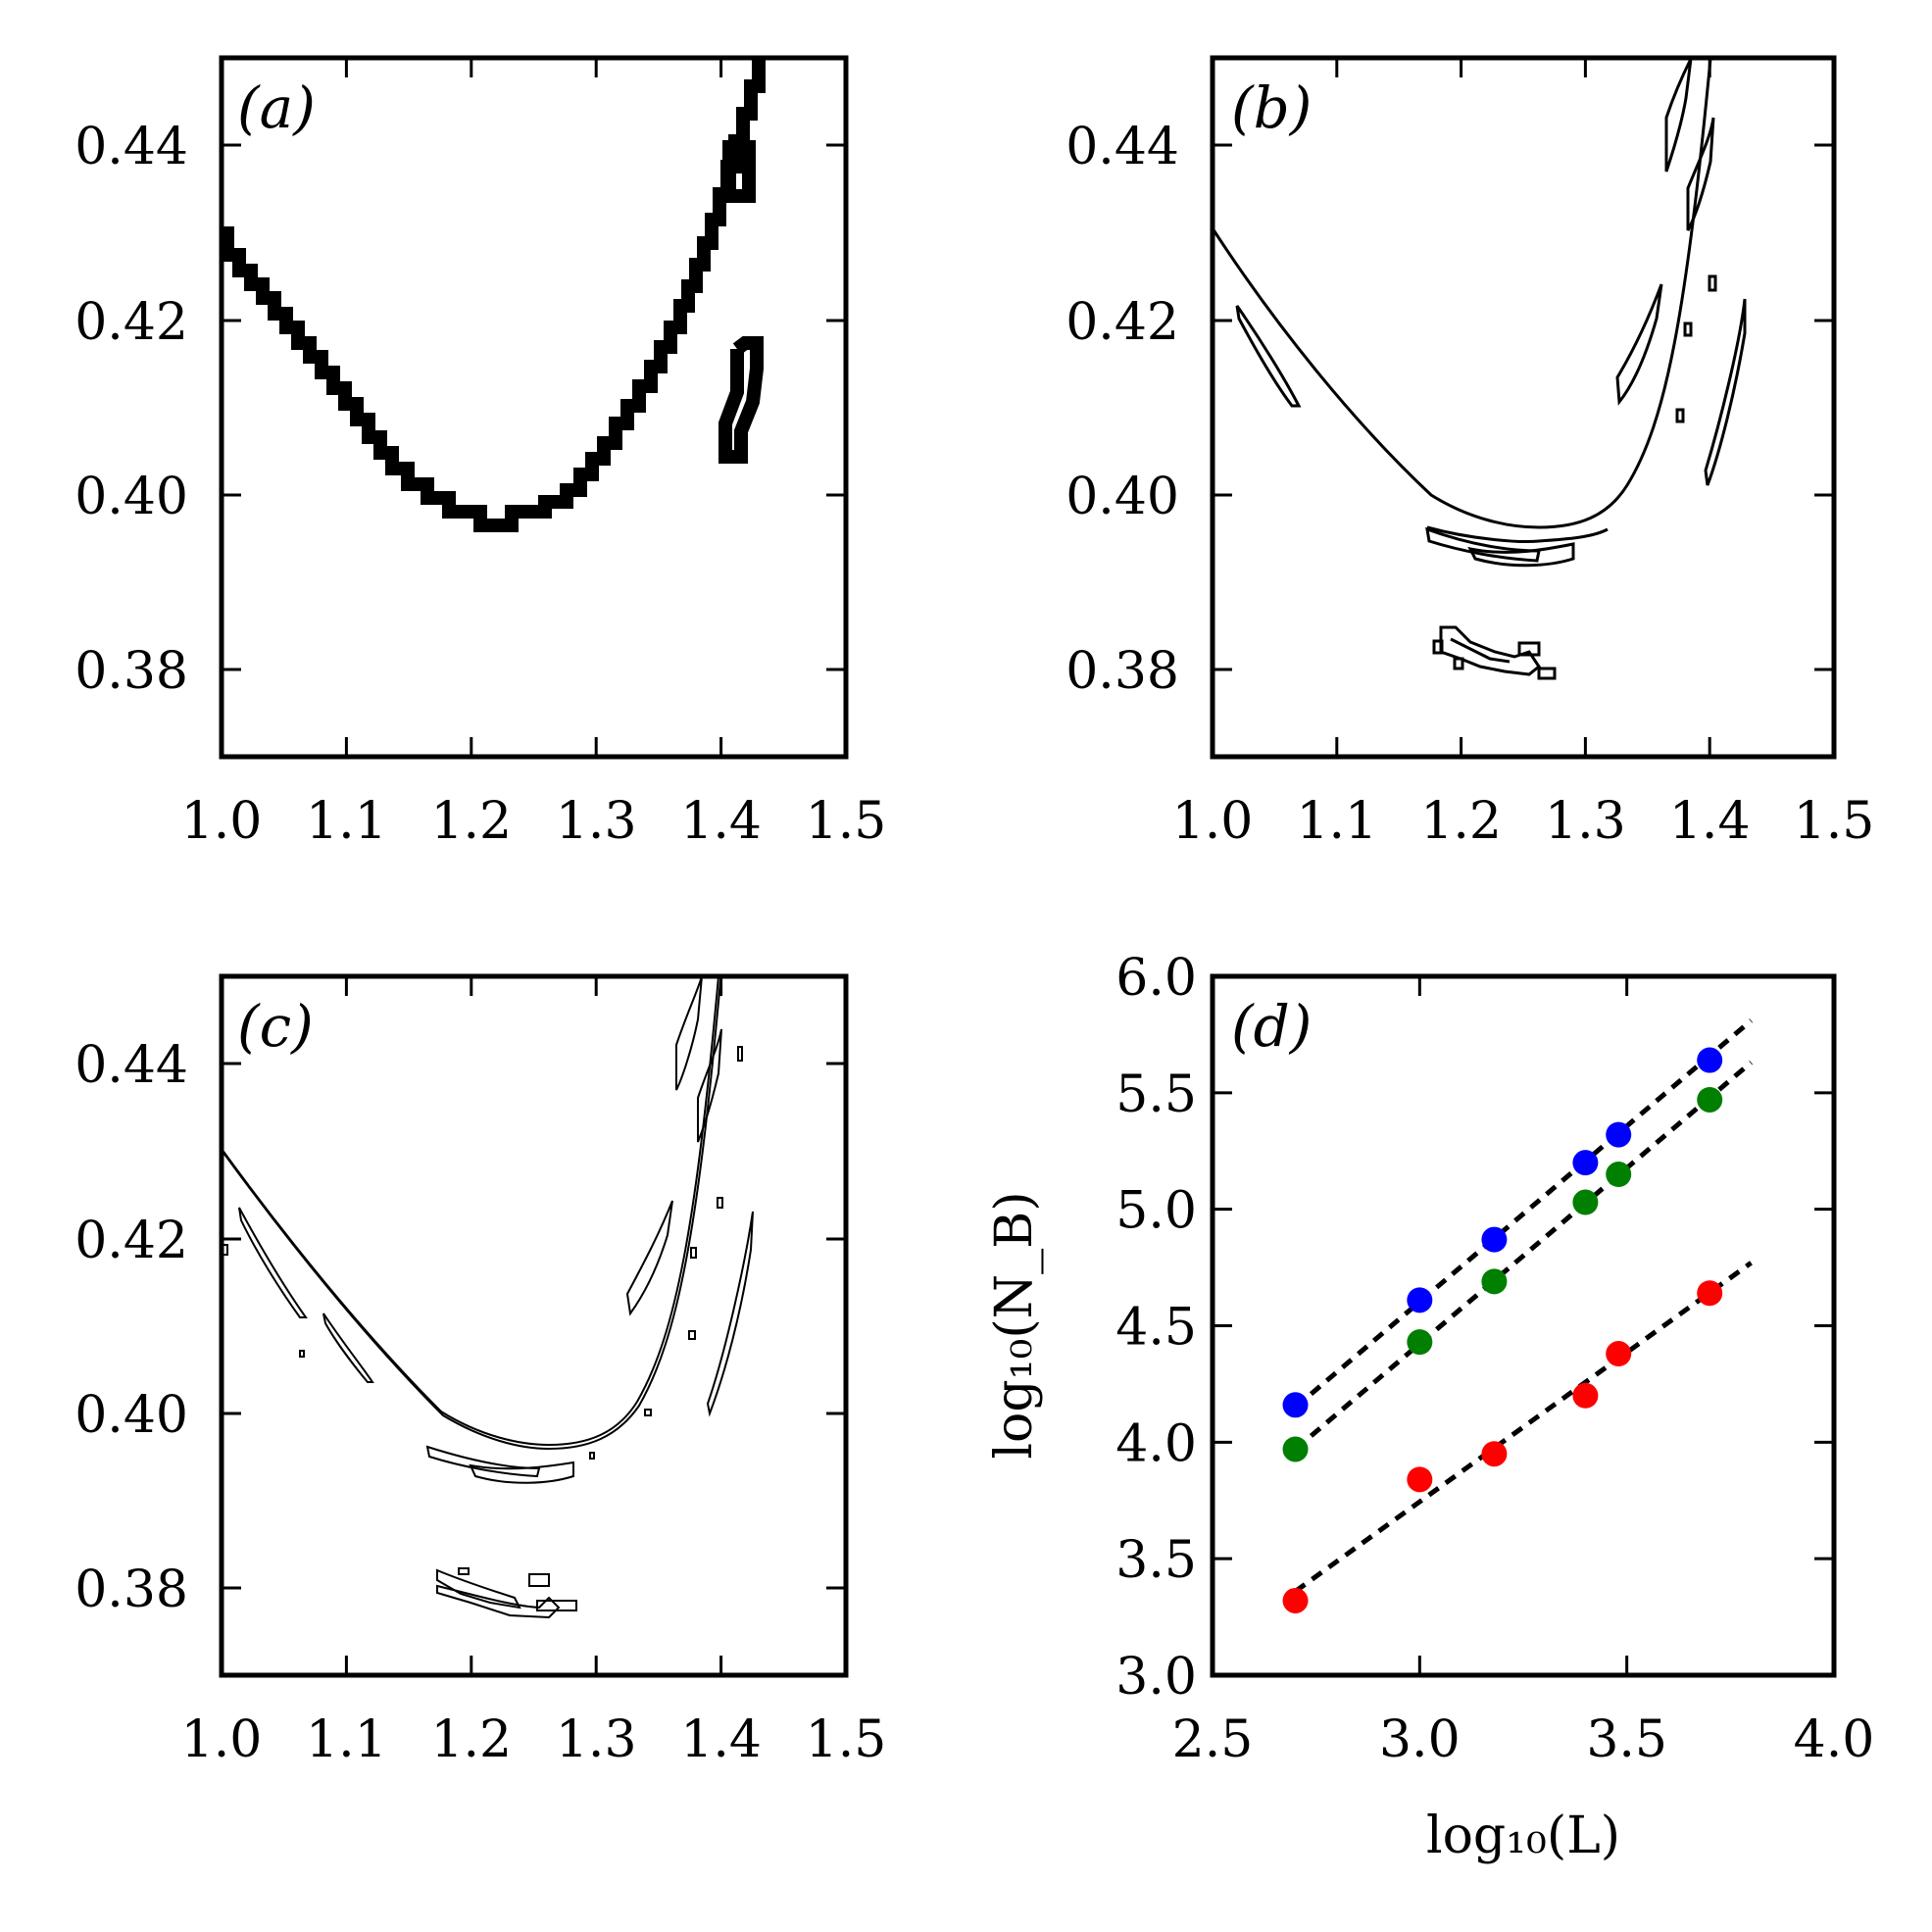 The width and height of the screenshot is (1932, 1932). I want to click on a-right-loop, so click(741, 400).